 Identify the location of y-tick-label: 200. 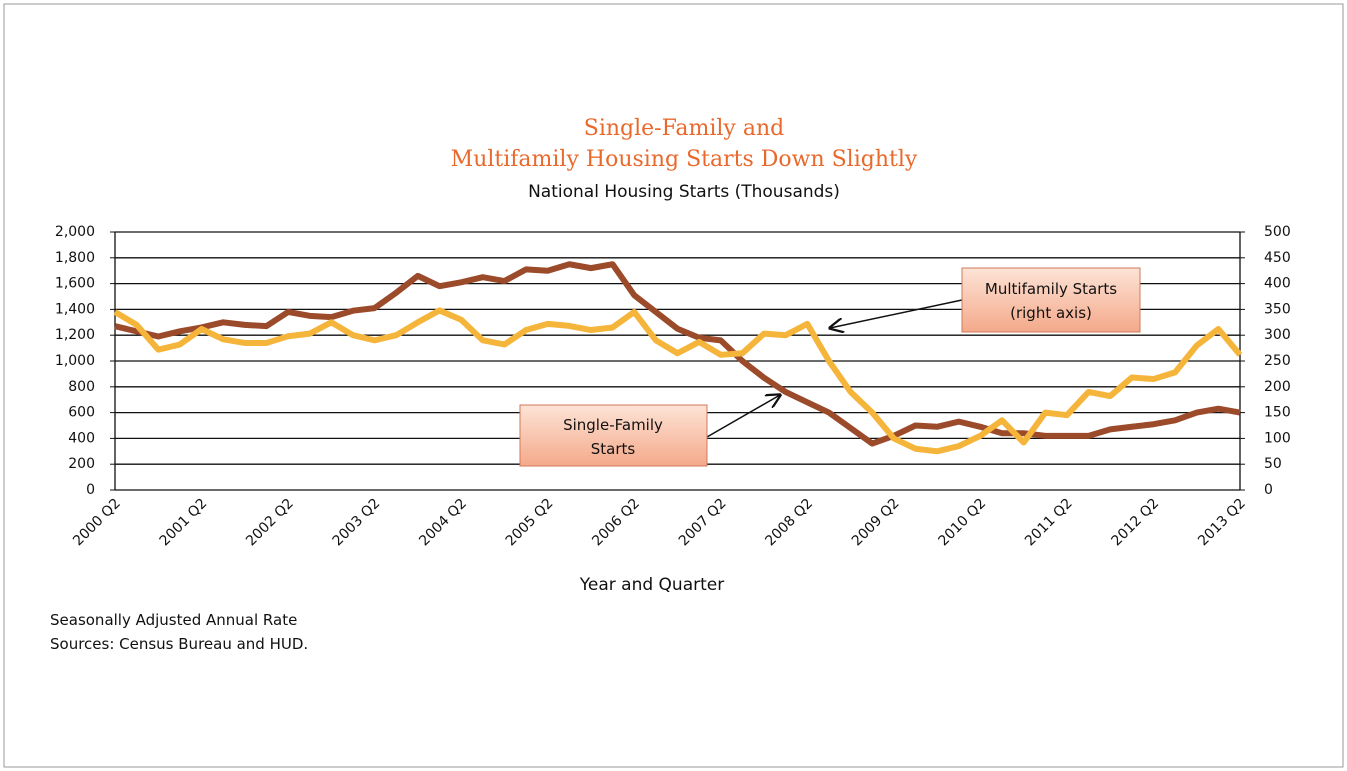
(81, 464).